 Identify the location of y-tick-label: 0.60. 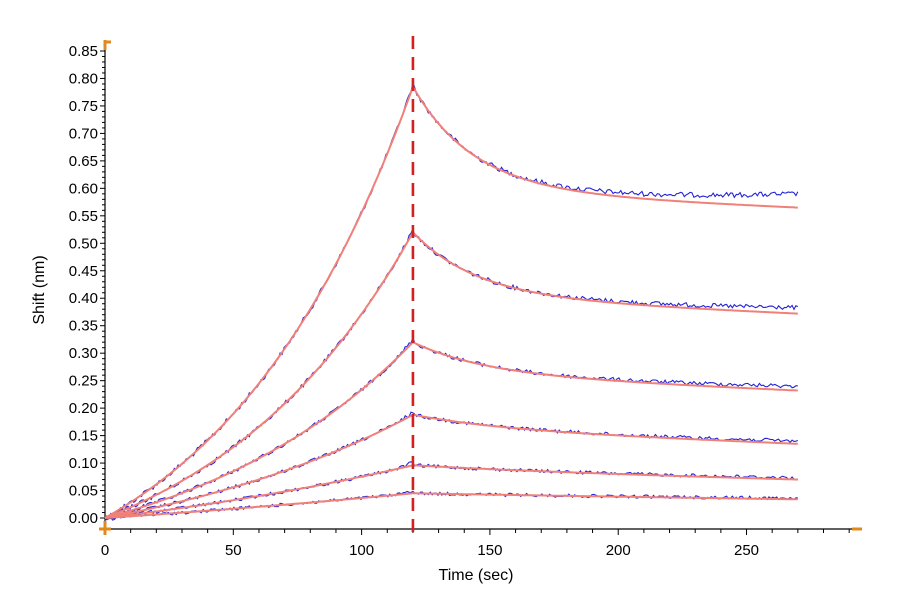
(83, 188).